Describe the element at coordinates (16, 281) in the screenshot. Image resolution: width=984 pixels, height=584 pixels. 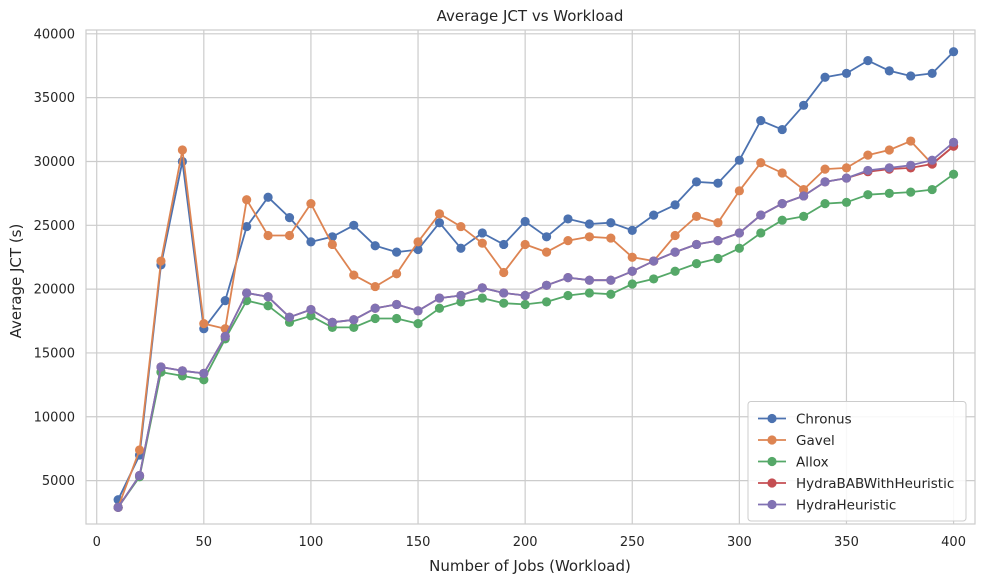
I see `y-axis-title: Average JCT (s)` at that location.